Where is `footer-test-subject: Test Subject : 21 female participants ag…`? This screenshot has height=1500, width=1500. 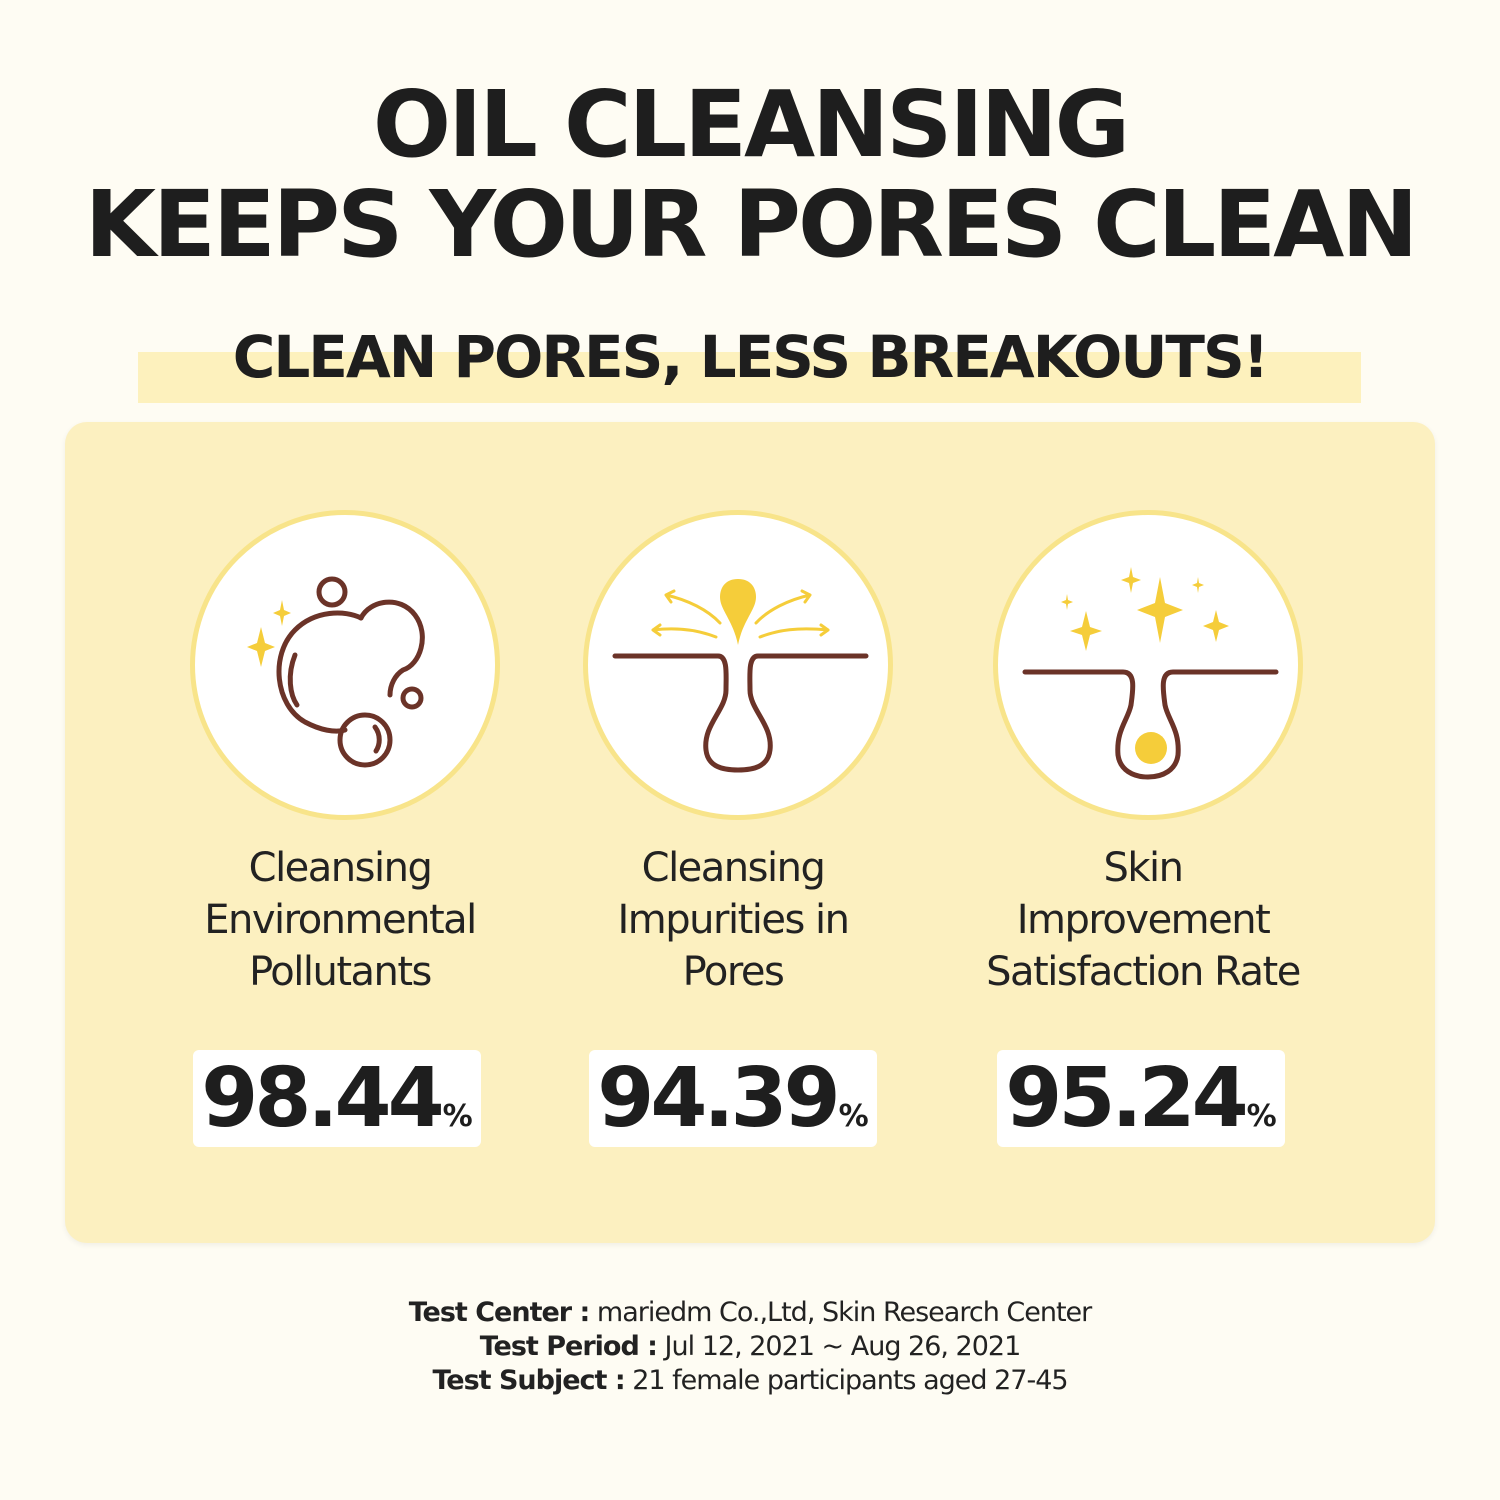
footer-test-subject: Test Subject : 21 female participants ag… is located at coordinates (750, 1380).